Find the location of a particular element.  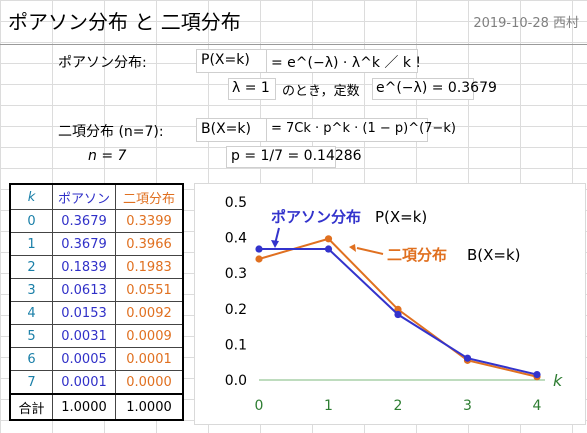

sum-poisson: 1.0000 is located at coordinates (84, 407).